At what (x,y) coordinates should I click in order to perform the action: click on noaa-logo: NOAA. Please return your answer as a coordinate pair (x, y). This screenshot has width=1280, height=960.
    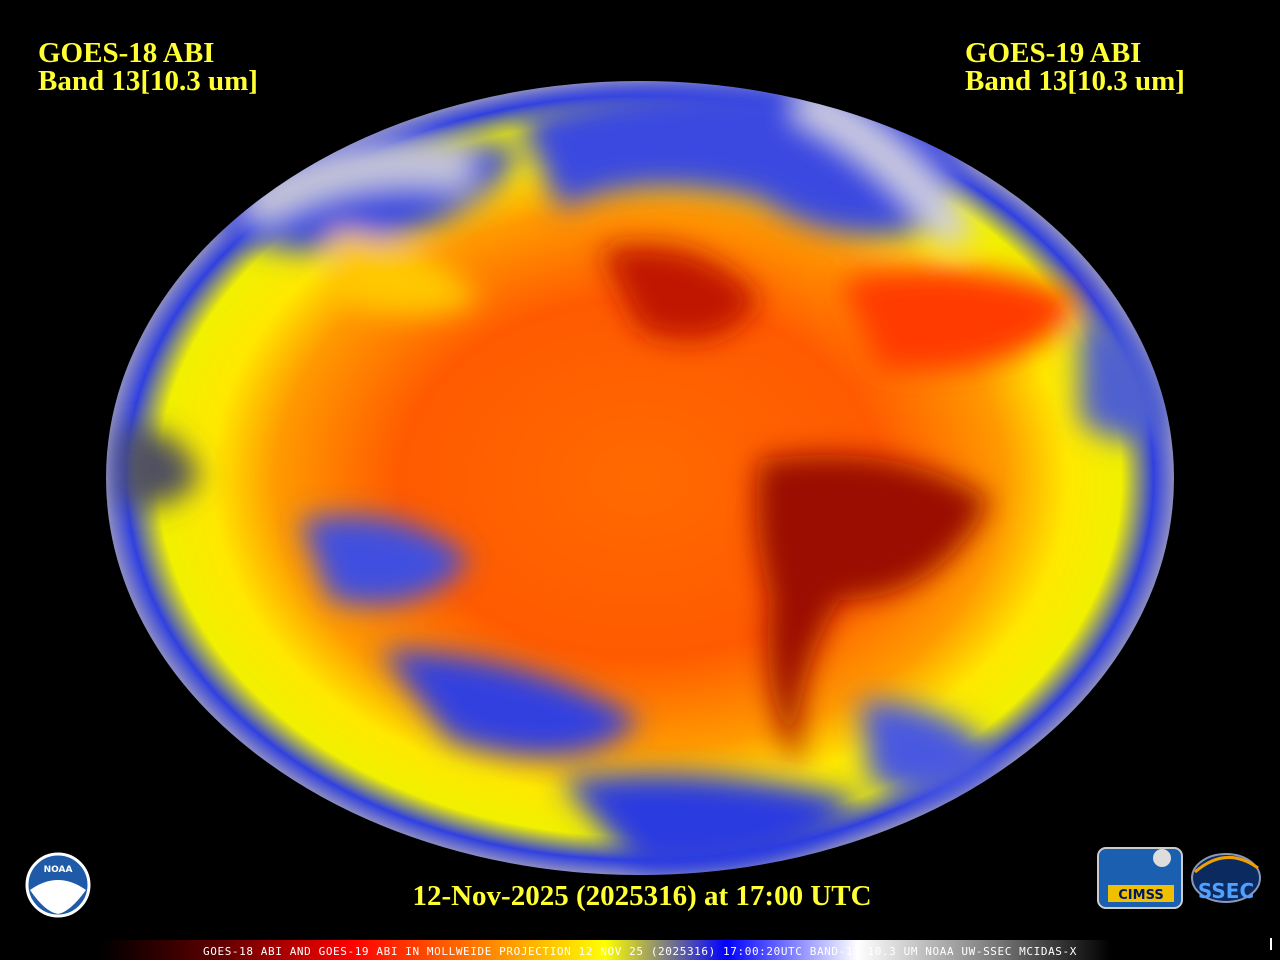
    Looking at the image, I should click on (58, 885).